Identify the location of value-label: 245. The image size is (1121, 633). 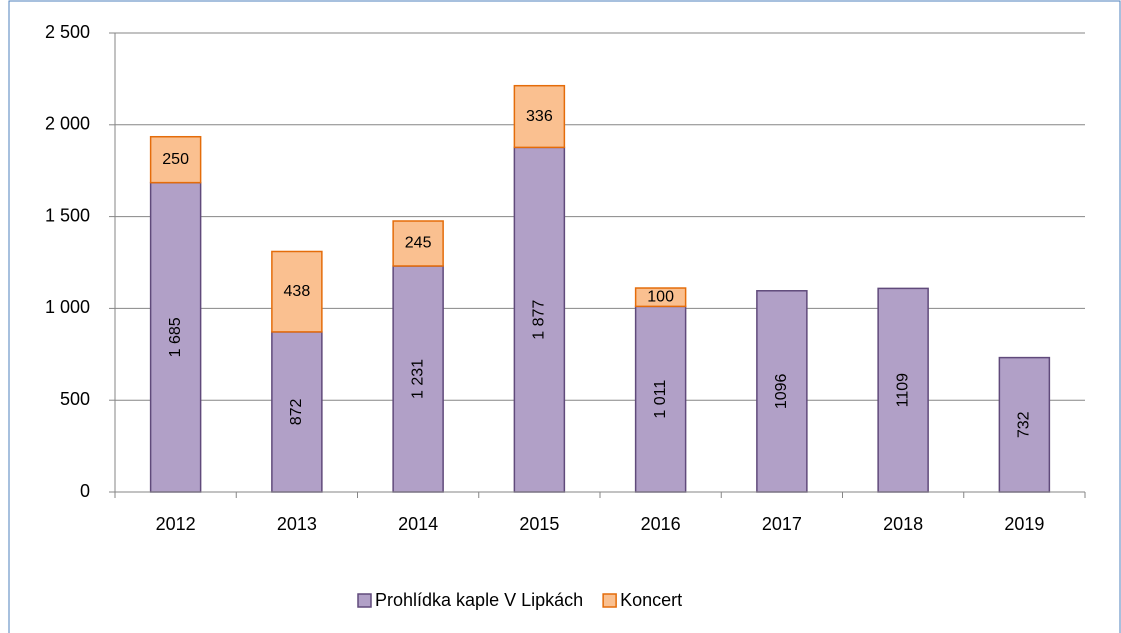
(418, 243).